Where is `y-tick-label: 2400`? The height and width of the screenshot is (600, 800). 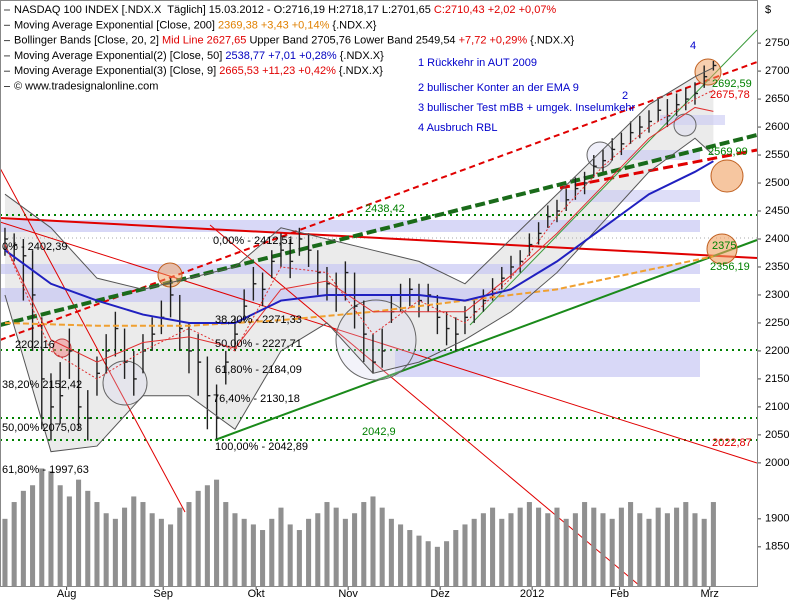
y-tick-label: 2400 is located at coordinates (777, 239).